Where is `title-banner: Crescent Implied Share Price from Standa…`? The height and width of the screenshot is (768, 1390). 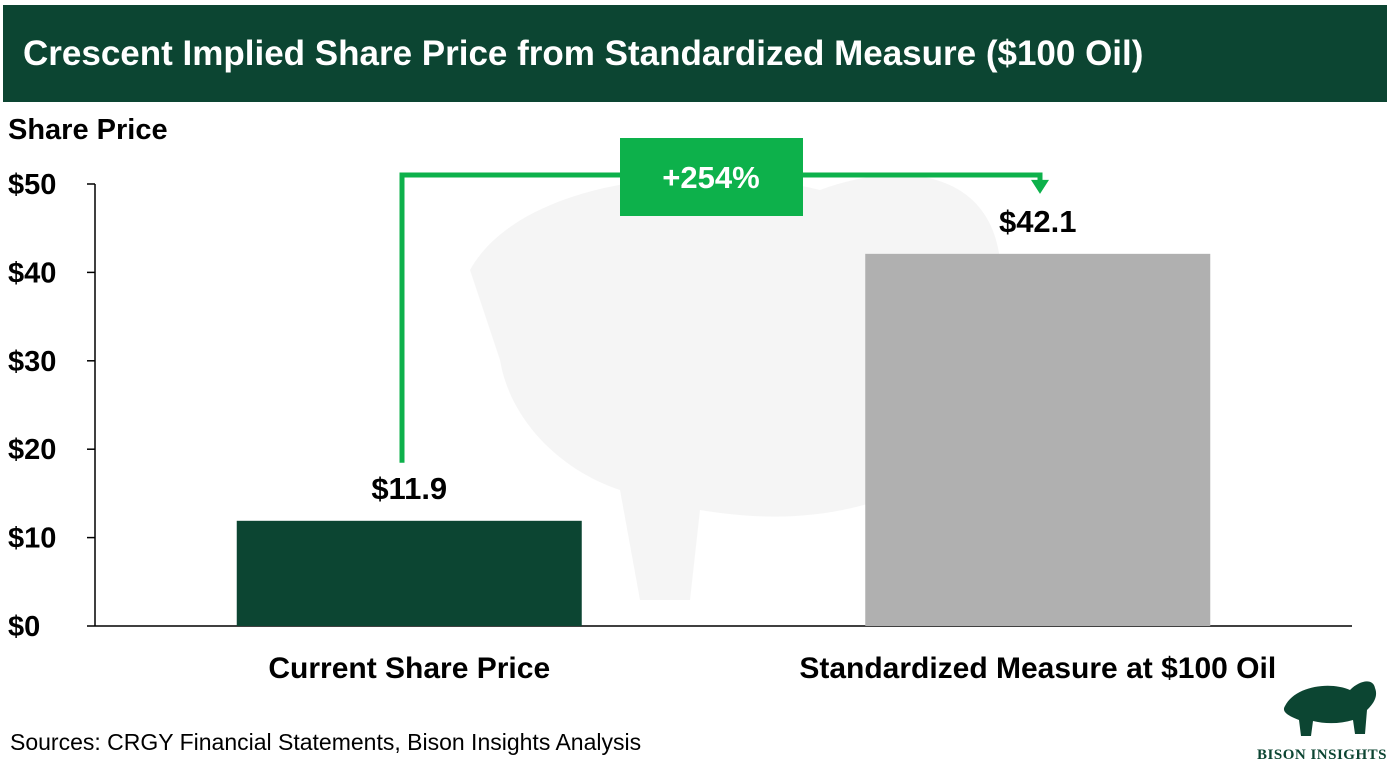
title-banner: Crescent Implied Share Price from Standa… is located at coordinates (695, 53).